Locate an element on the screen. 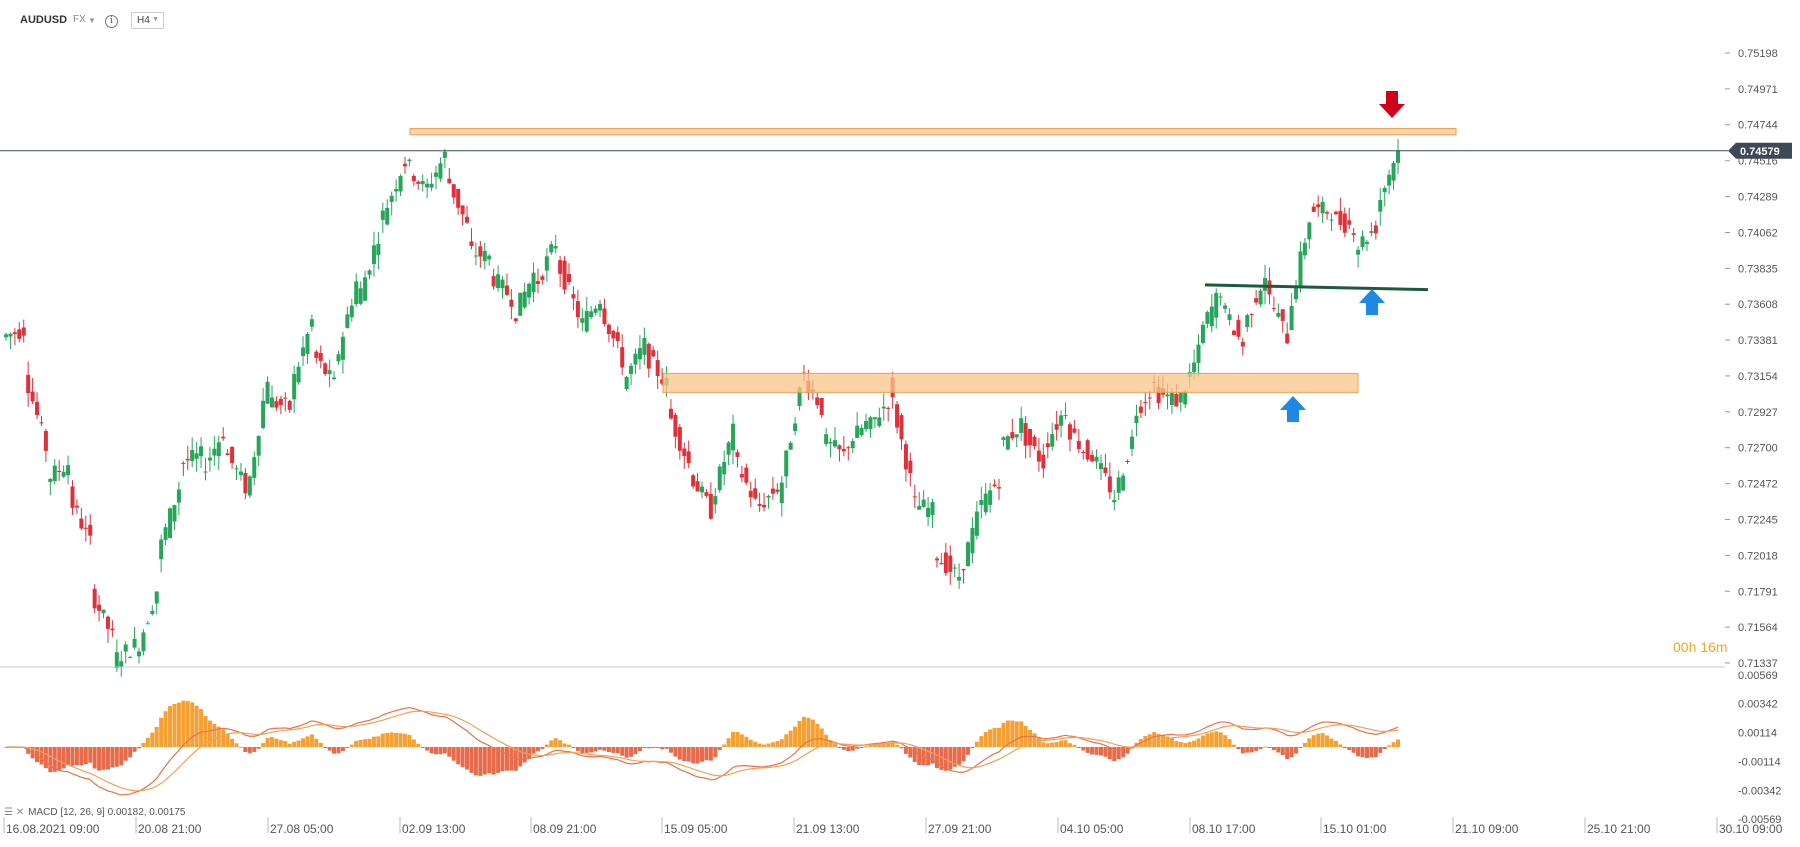 The height and width of the screenshot is (847, 1800). macd-tick-label: -0.00342 is located at coordinates (1759, 791).